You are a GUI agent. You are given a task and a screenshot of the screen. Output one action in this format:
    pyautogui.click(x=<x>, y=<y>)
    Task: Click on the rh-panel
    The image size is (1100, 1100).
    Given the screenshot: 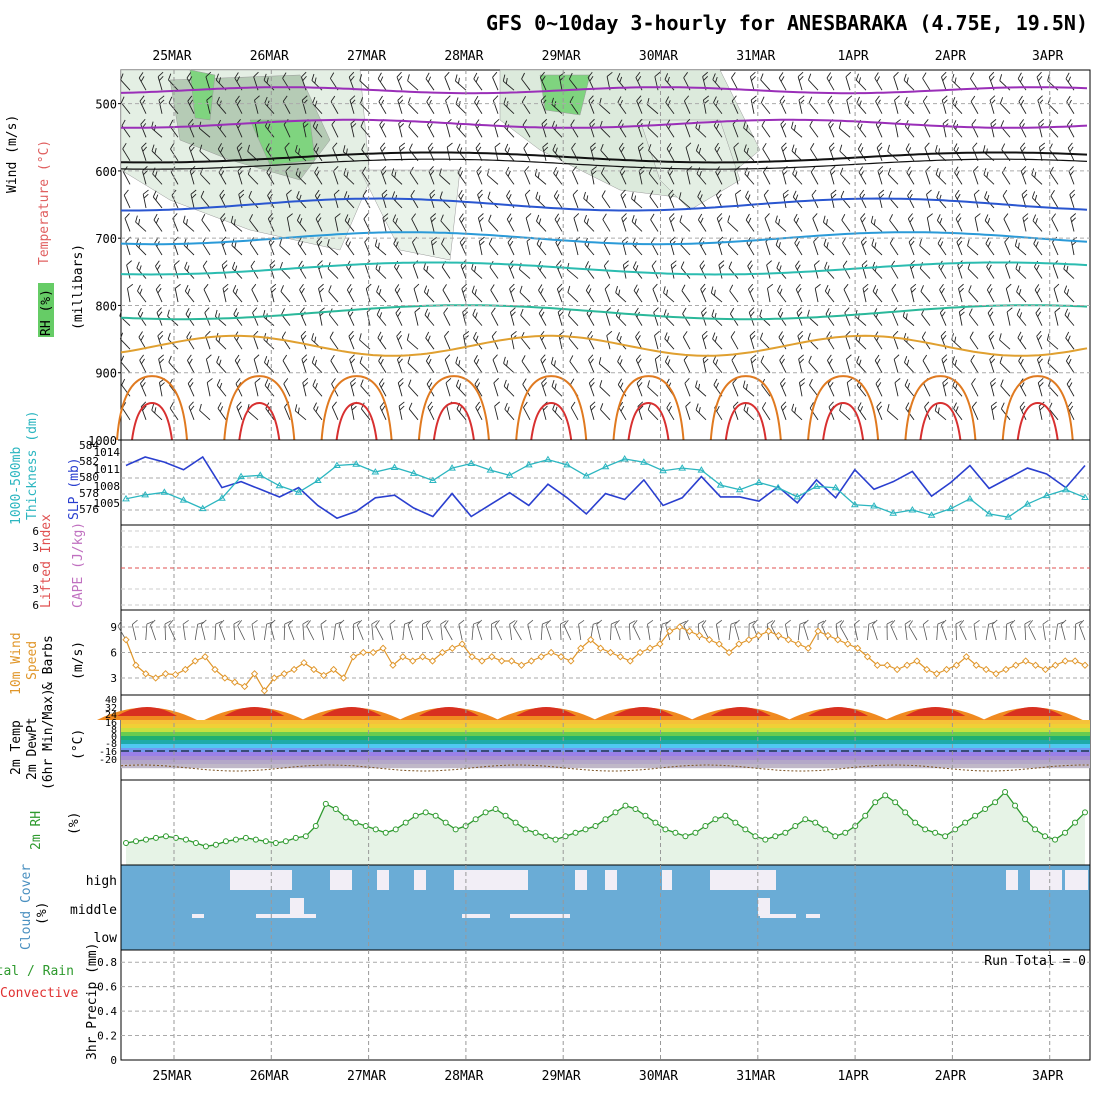 What is the action you would take?
    pyautogui.click(x=605, y=822)
    